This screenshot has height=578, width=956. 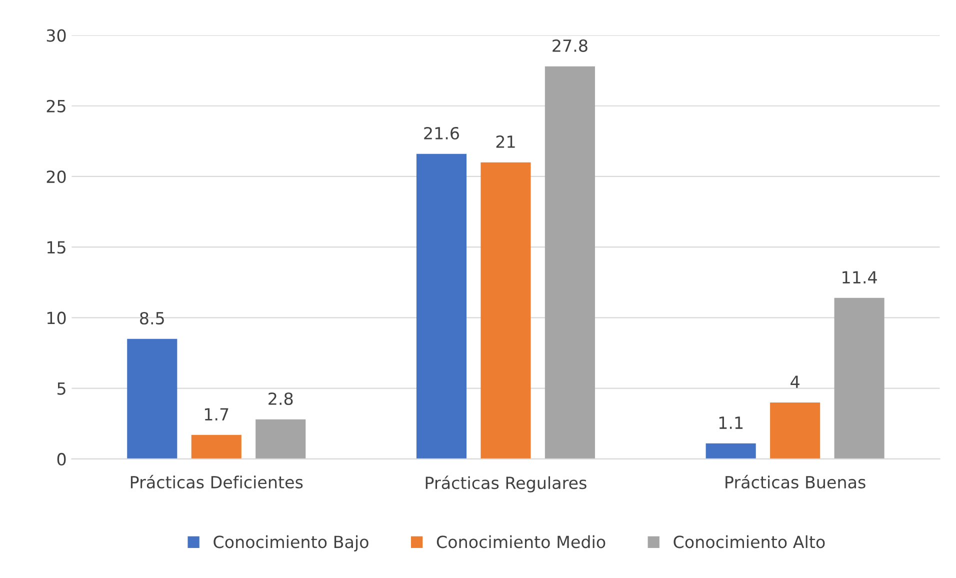 What do you see at coordinates (280, 399) in the screenshot?
I see `data-label: 2.8` at bounding box center [280, 399].